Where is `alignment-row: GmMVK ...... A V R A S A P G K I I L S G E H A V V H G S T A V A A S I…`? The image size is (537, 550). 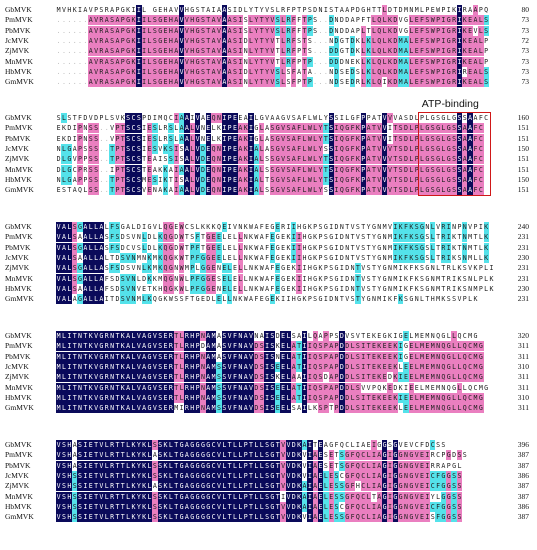 alignment-row: GmMVK ...... A V R A S A P G K I I L S G E H A V V H G S T A V A A S I… is located at coordinates (268, 82).